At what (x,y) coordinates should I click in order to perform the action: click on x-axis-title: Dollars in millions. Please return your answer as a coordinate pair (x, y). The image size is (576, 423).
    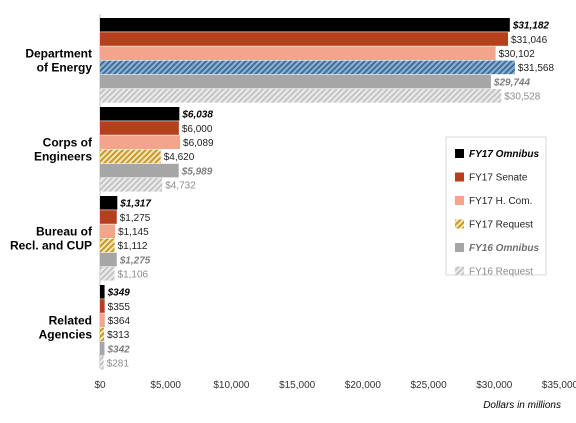
    Looking at the image, I should click on (522, 405).